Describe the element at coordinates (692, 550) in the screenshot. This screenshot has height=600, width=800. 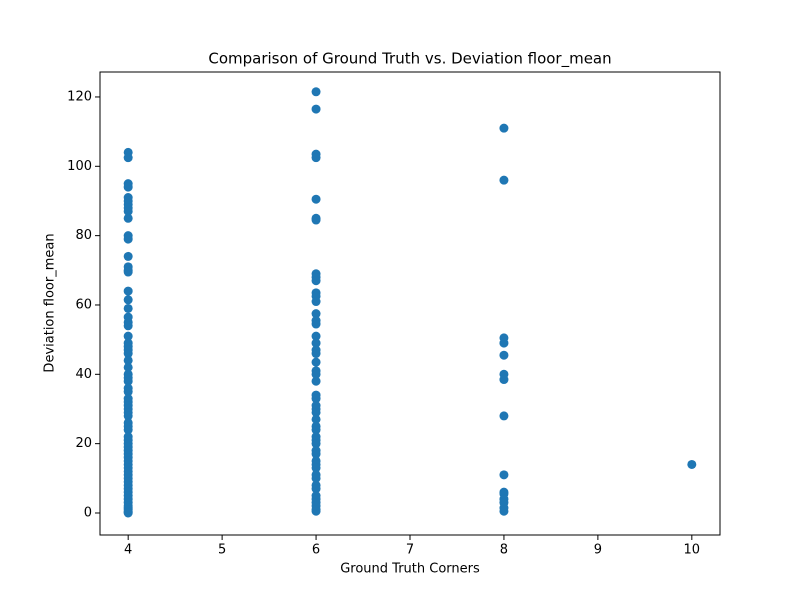
I see `x-tick-label: 10` at that location.